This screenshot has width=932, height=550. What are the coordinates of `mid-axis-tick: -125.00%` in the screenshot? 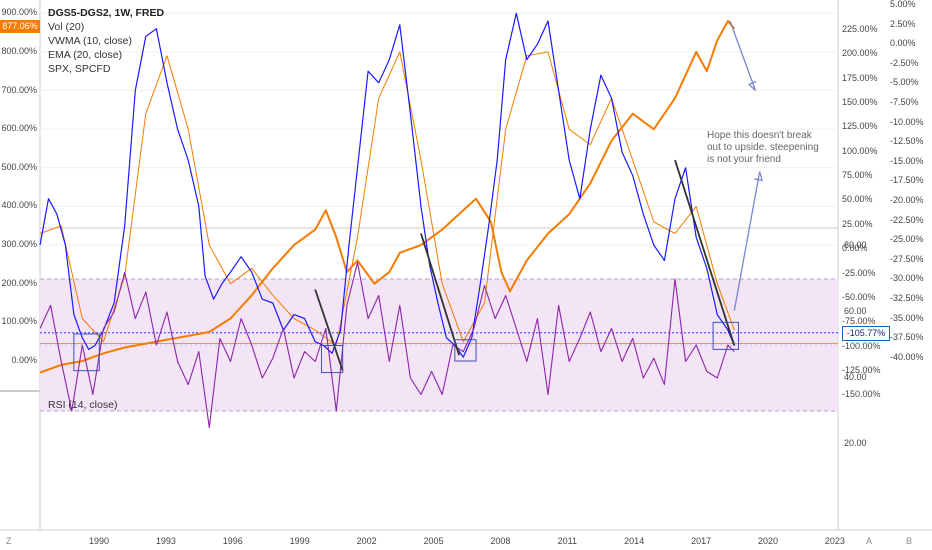 It's located at (861, 369).